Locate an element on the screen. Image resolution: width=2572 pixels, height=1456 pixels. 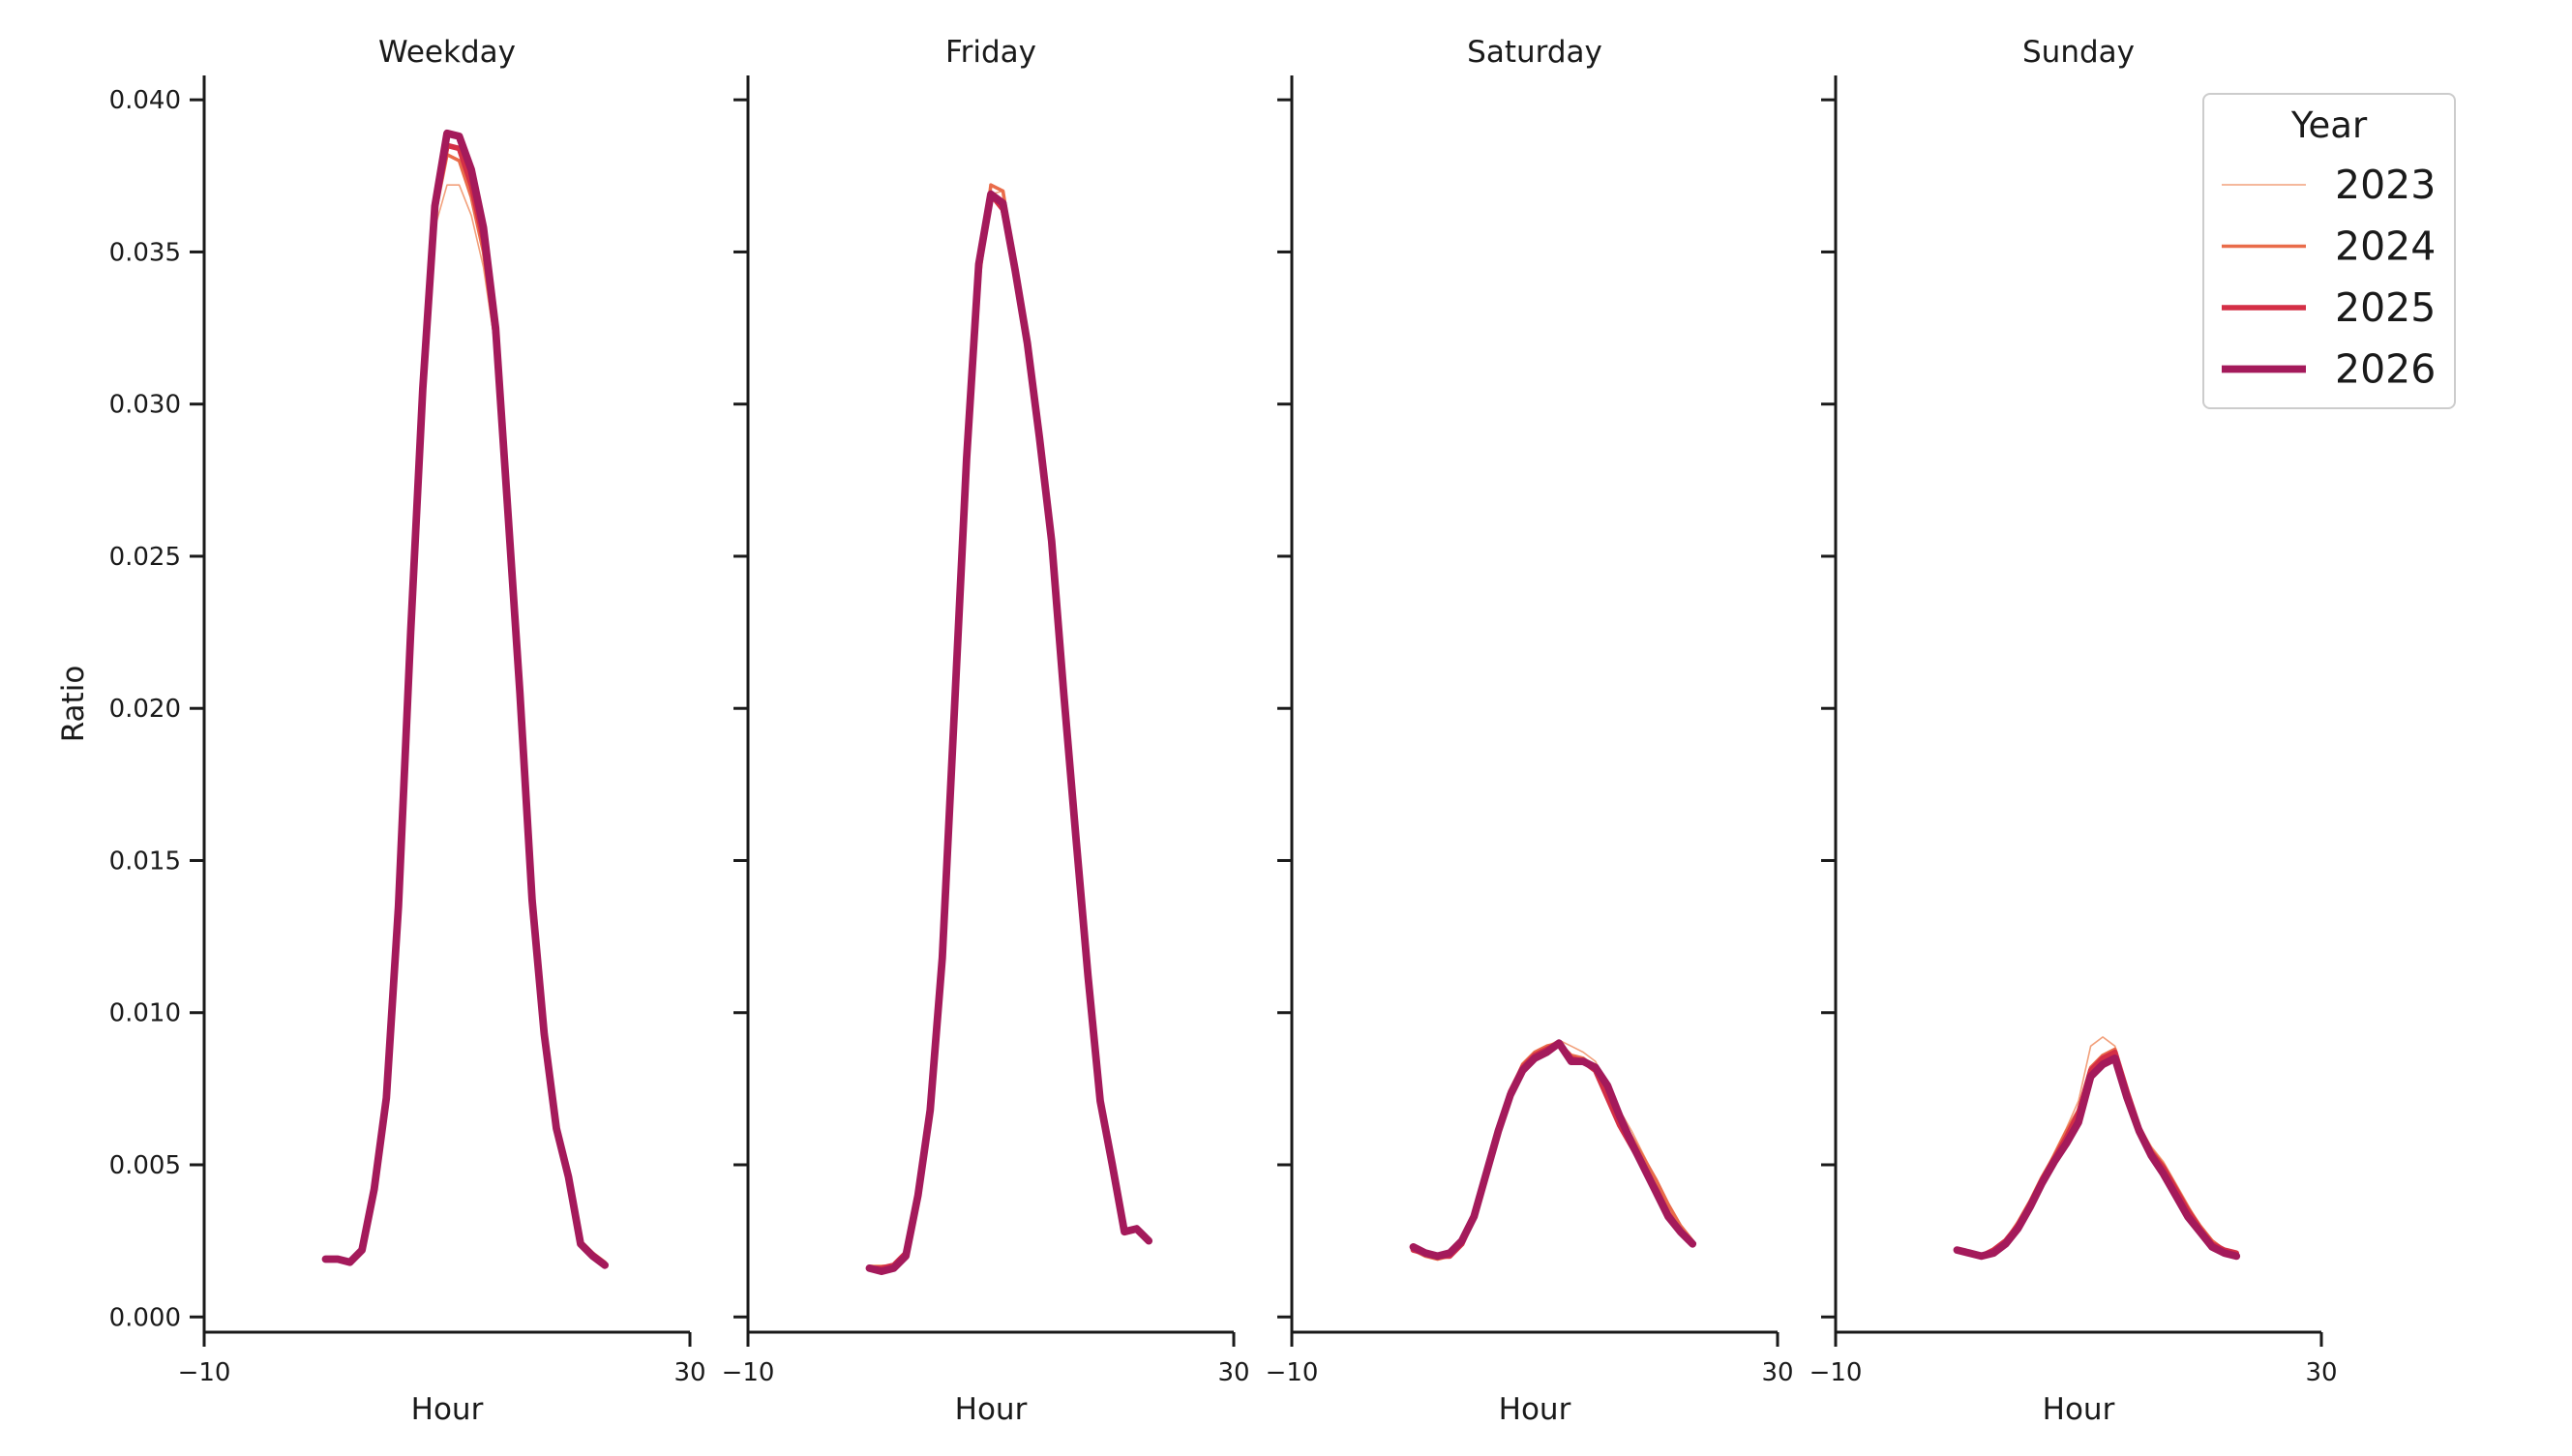
legend-box is located at coordinates (2329, 251).